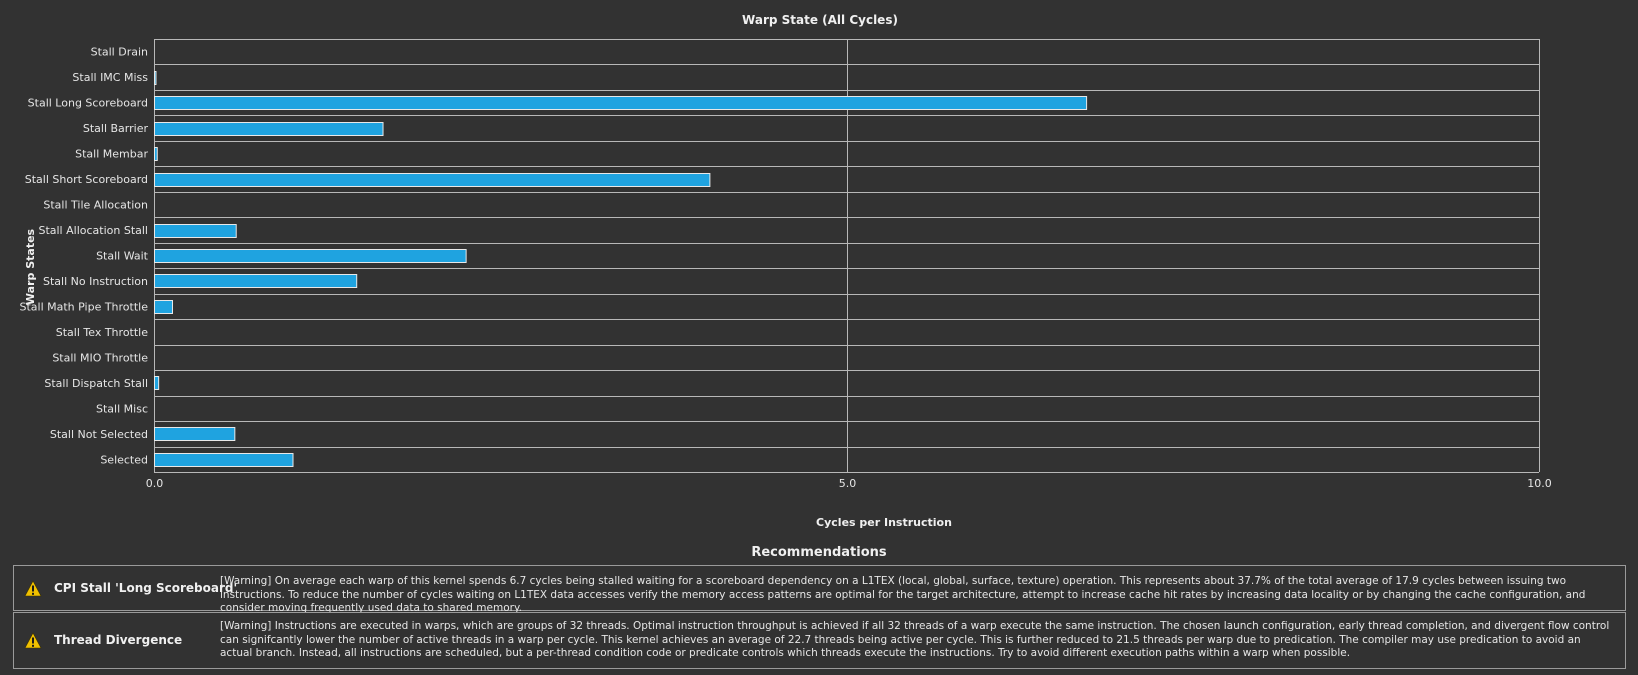 The width and height of the screenshot is (1638, 675). What do you see at coordinates (86, 179) in the screenshot?
I see `category-label: Stall Short Scoreboard` at bounding box center [86, 179].